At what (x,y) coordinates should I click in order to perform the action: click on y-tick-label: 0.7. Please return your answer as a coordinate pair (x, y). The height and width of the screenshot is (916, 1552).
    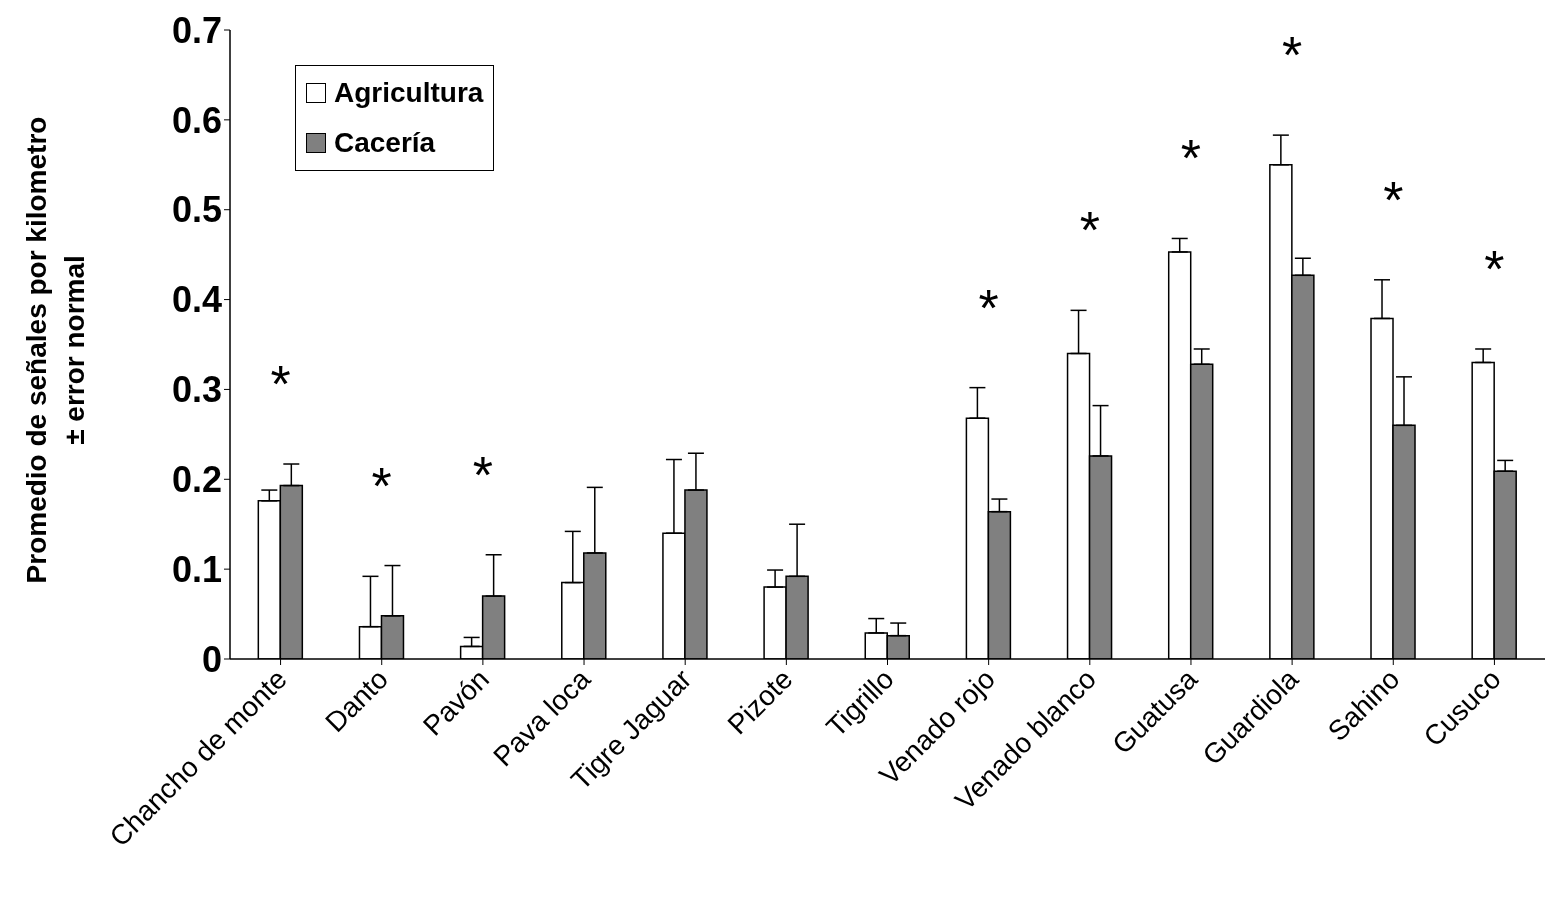
    Looking at the image, I should click on (196, 30).